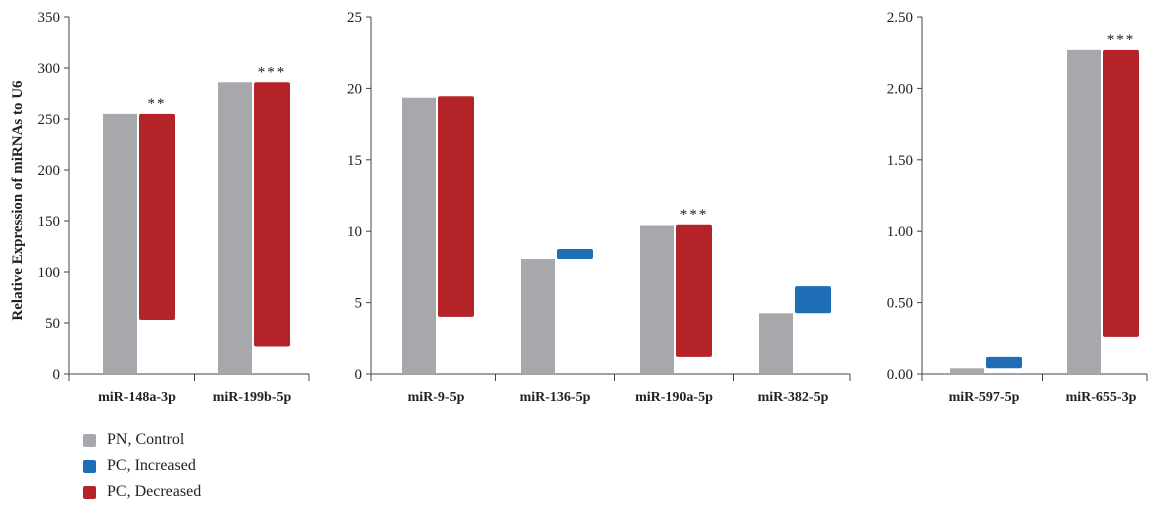 This screenshot has height=510, width=1158. I want to click on bar-pc-decreased-mir-190a-5p, so click(694, 290).